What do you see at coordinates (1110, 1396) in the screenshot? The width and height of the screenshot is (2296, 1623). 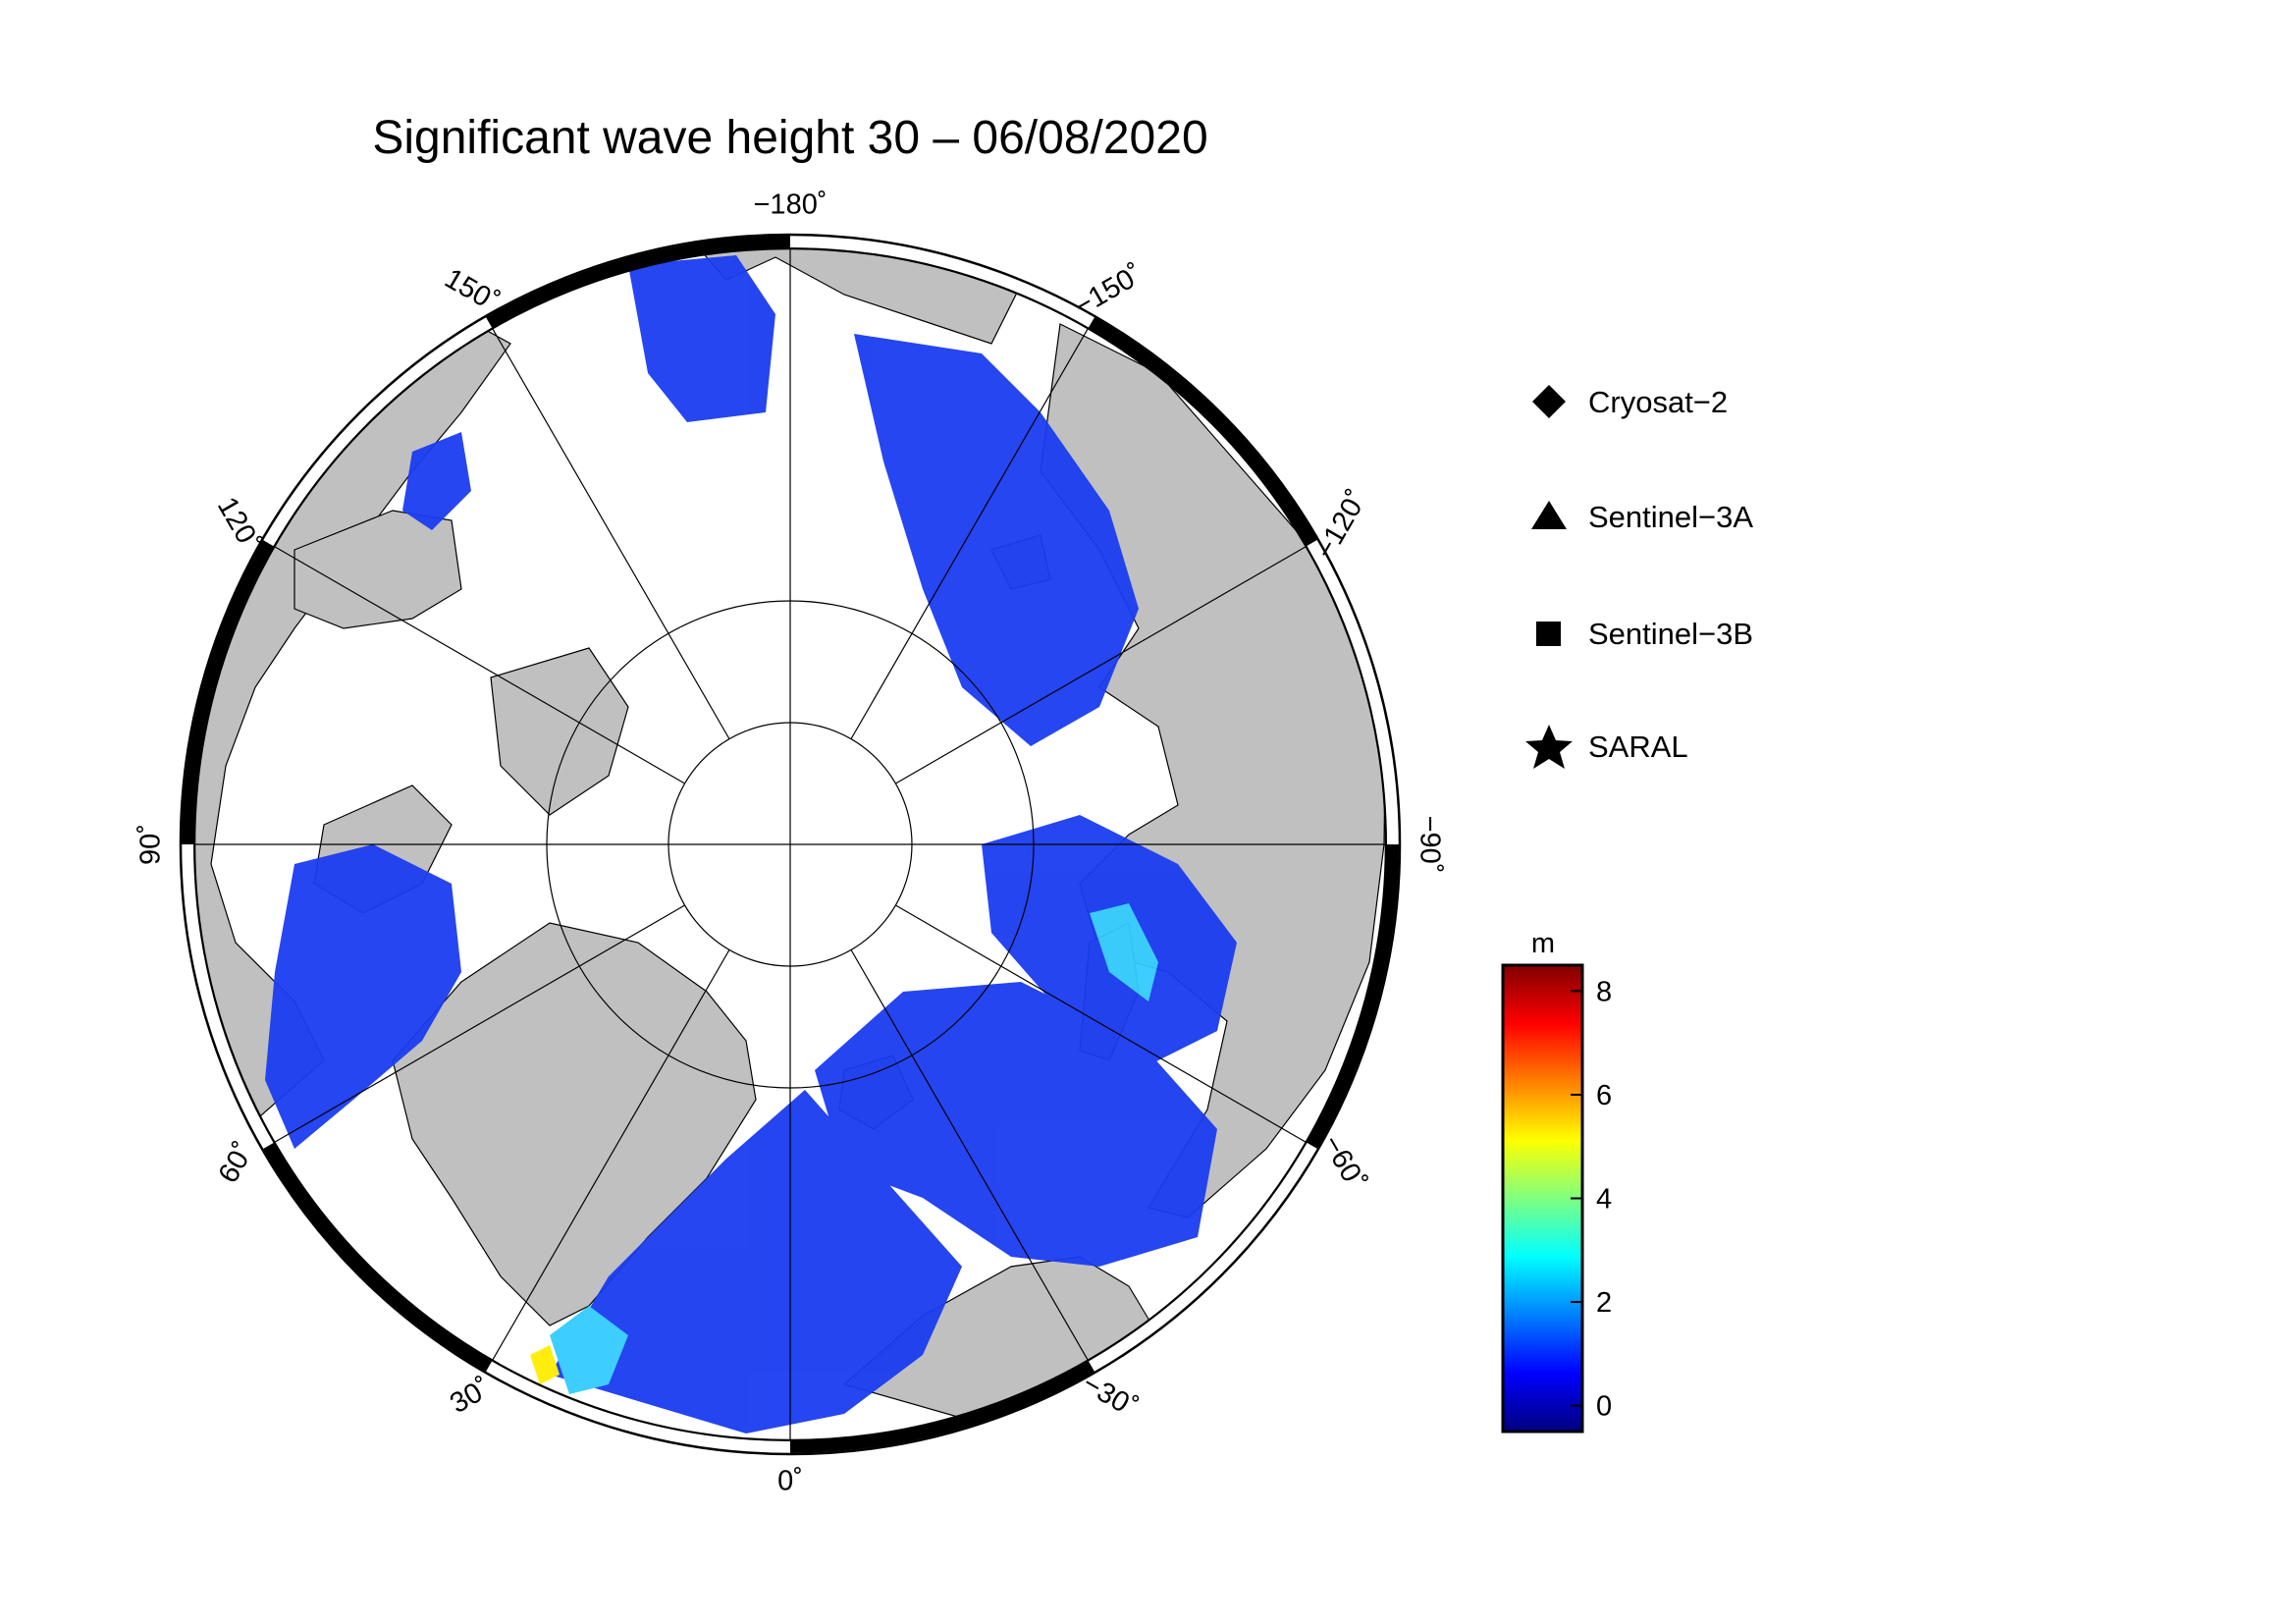 I see `longitude-label: −30˚` at bounding box center [1110, 1396].